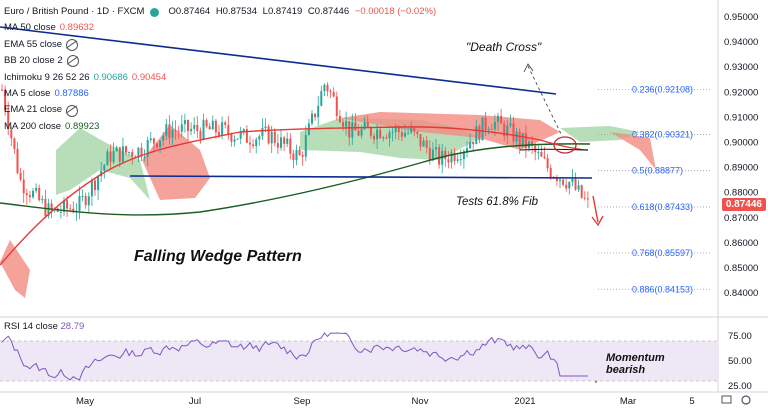  I want to click on price-tick-label: 0.87000, so click(741, 218).